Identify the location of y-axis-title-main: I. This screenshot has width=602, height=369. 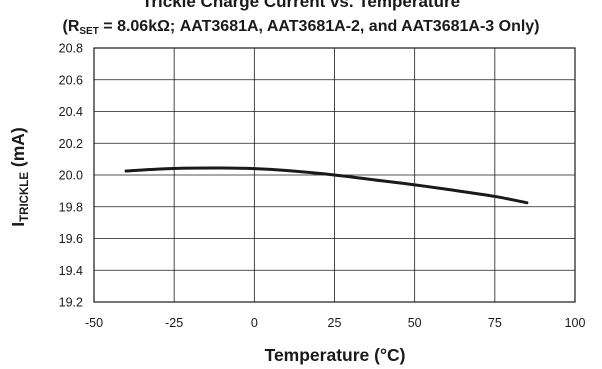
(18, 224).